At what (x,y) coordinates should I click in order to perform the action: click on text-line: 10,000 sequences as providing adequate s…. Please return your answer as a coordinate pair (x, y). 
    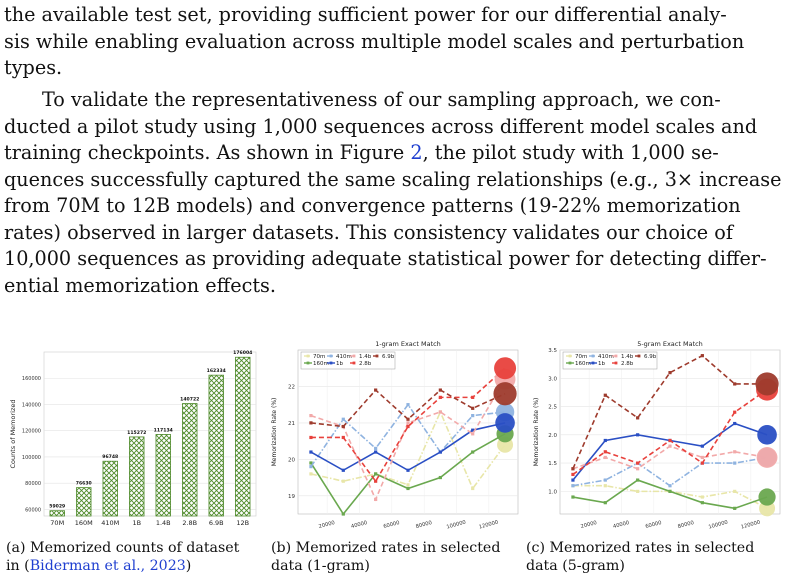
    Looking at the image, I should click on (385, 258).